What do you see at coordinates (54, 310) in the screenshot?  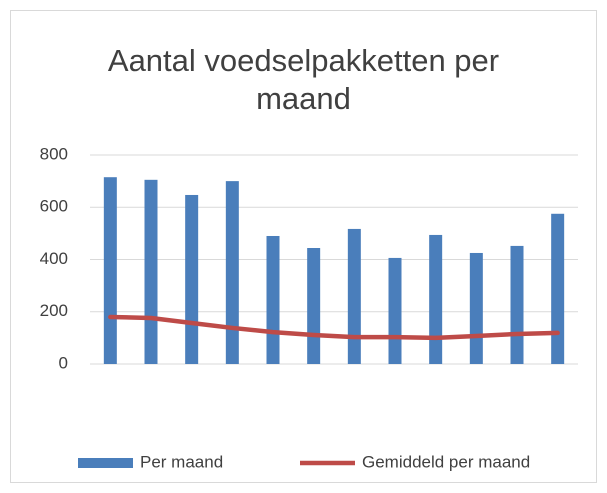 I see `y-tick-label: 200` at bounding box center [54, 310].